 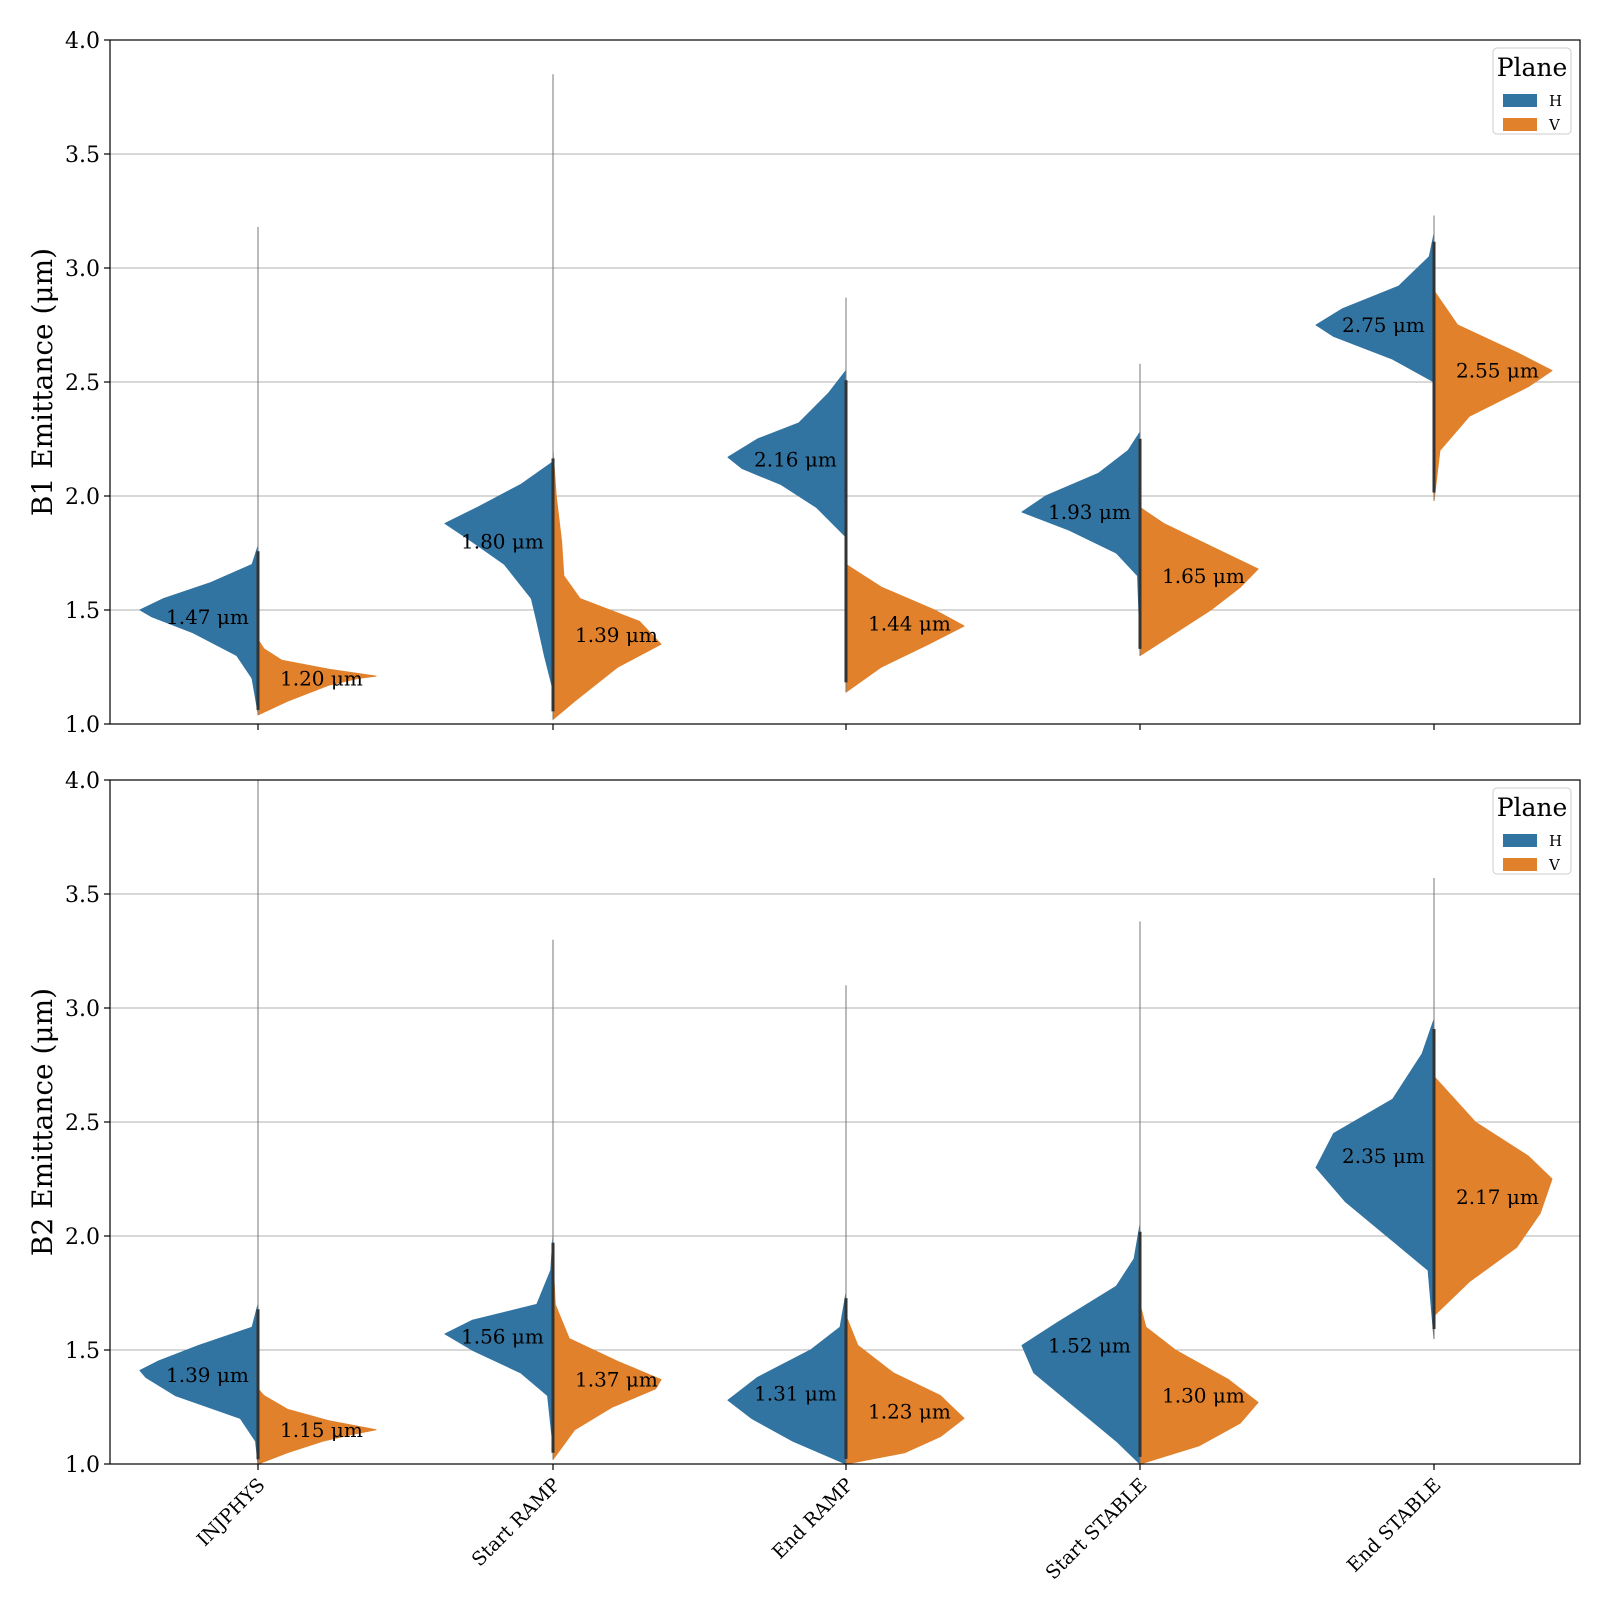 I want to click on median-label: 1.15 μm, so click(x=321, y=1430).